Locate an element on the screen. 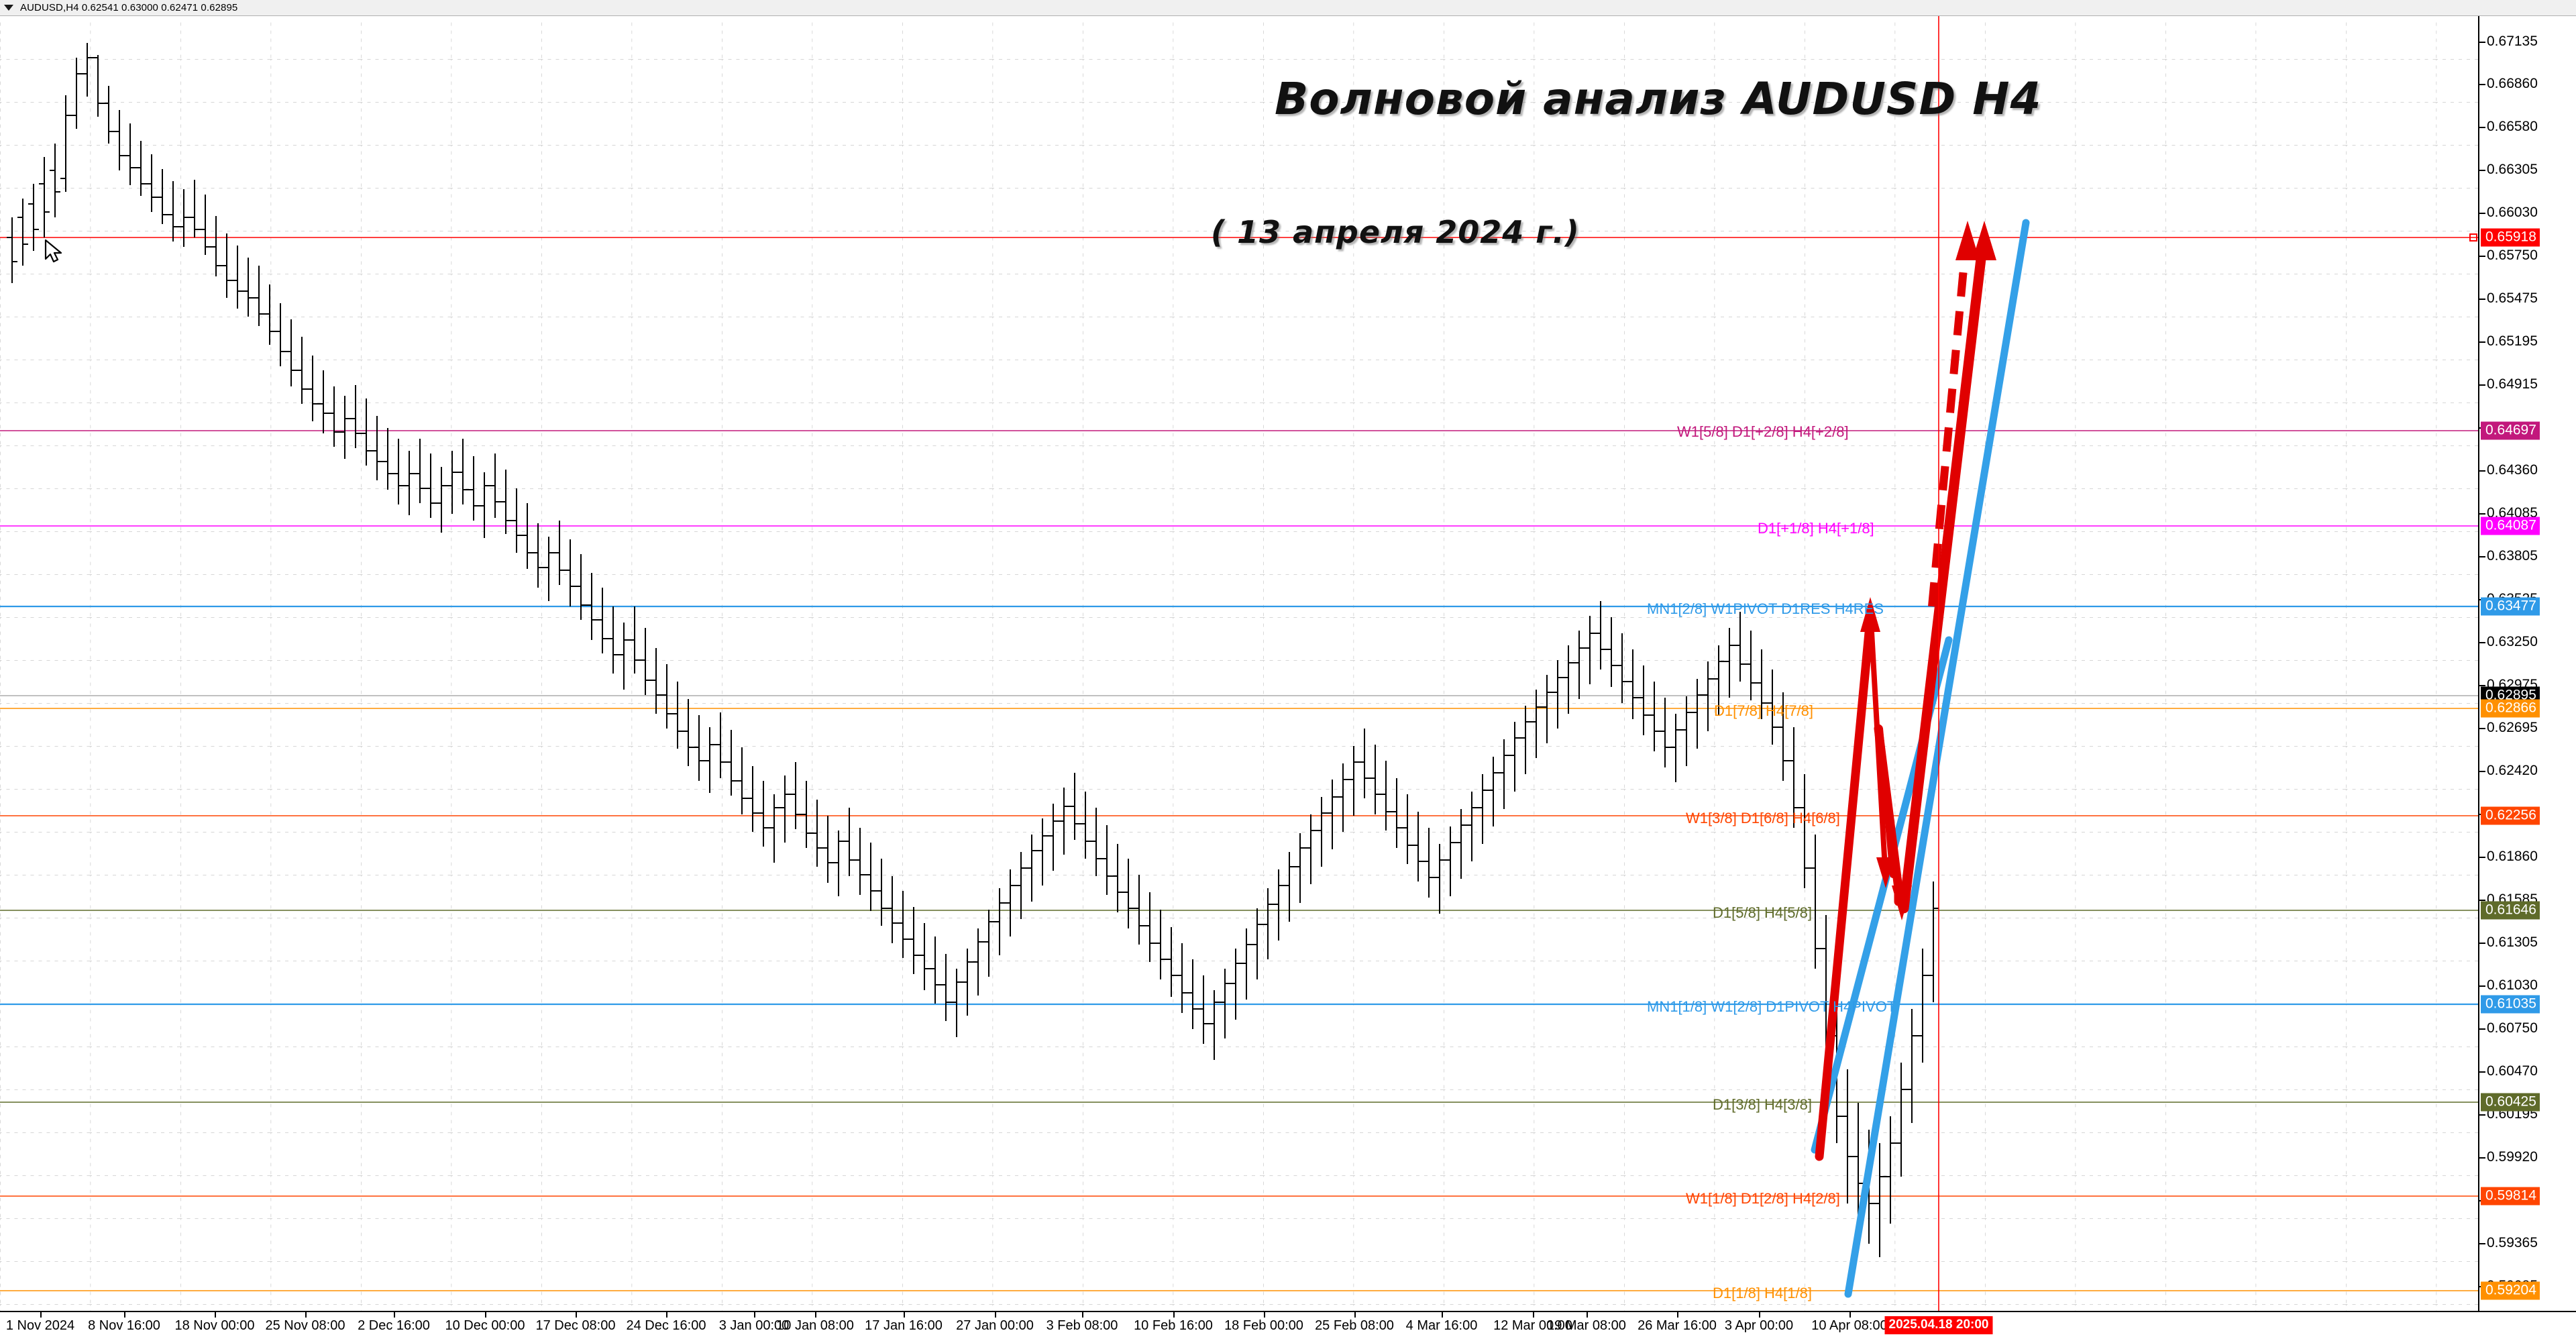 The image size is (2576, 1339). price-tick-label: 0.65195 is located at coordinates (2512, 341).